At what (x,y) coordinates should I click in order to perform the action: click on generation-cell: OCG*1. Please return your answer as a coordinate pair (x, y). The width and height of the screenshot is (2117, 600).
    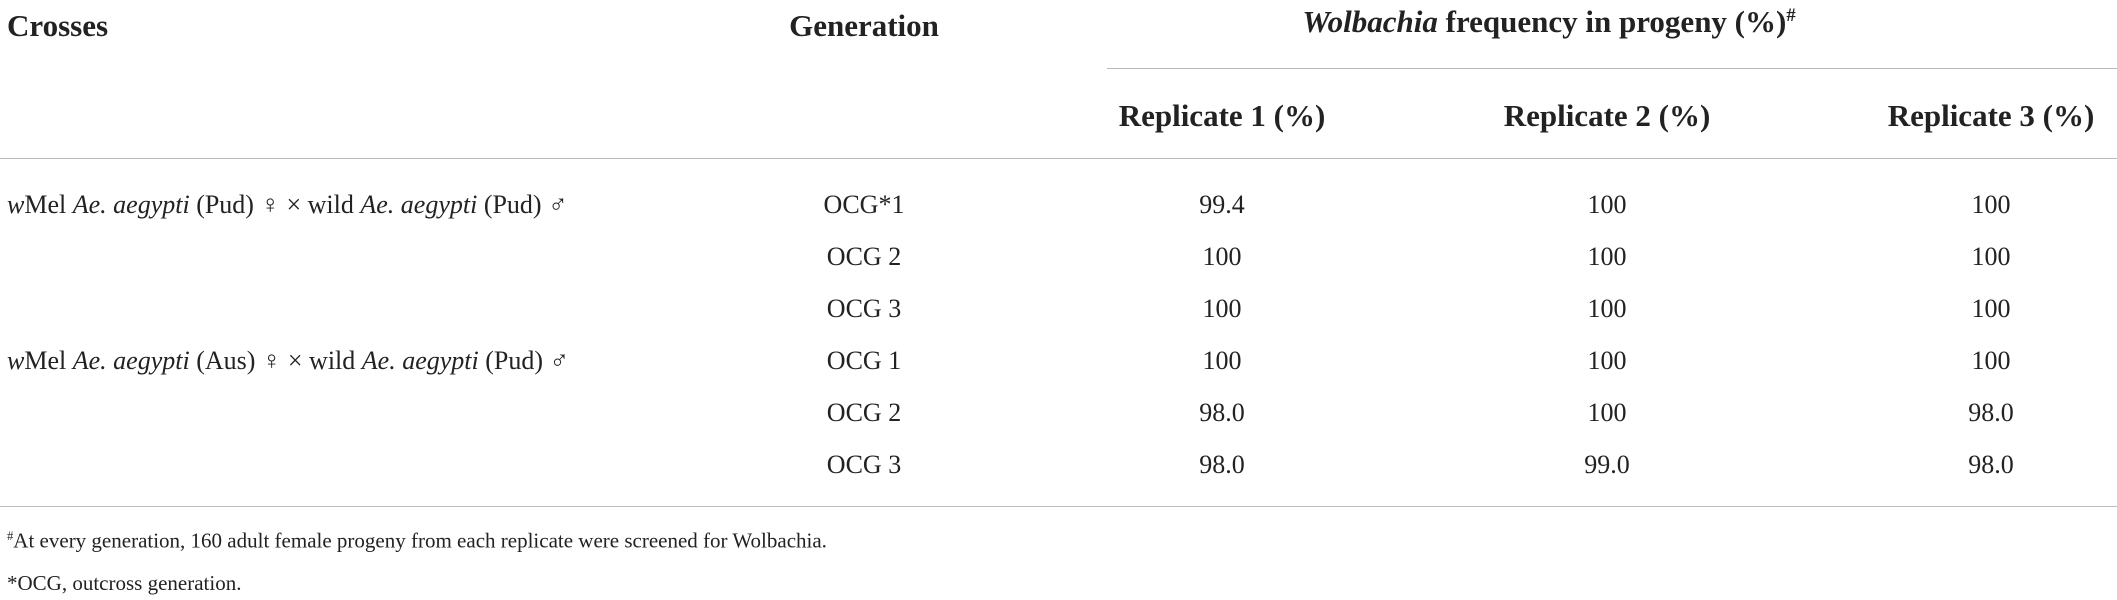
    Looking at the image, I should click on (864, 205).